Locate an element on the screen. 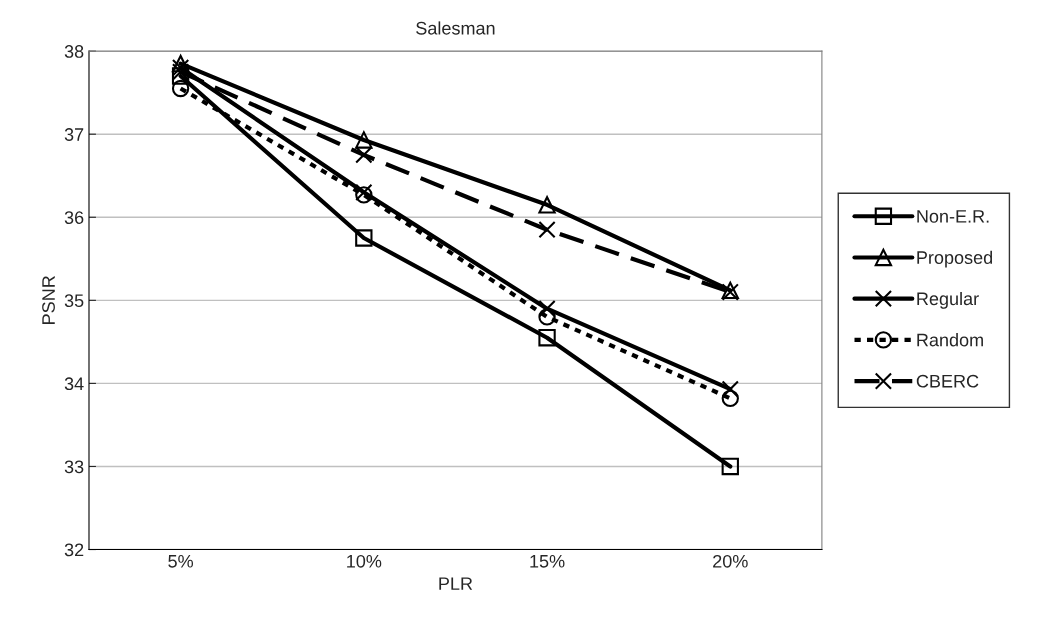 This screenshot has height=639, width=1047. chart-title: Salesman is located at coordinates (455, 28).